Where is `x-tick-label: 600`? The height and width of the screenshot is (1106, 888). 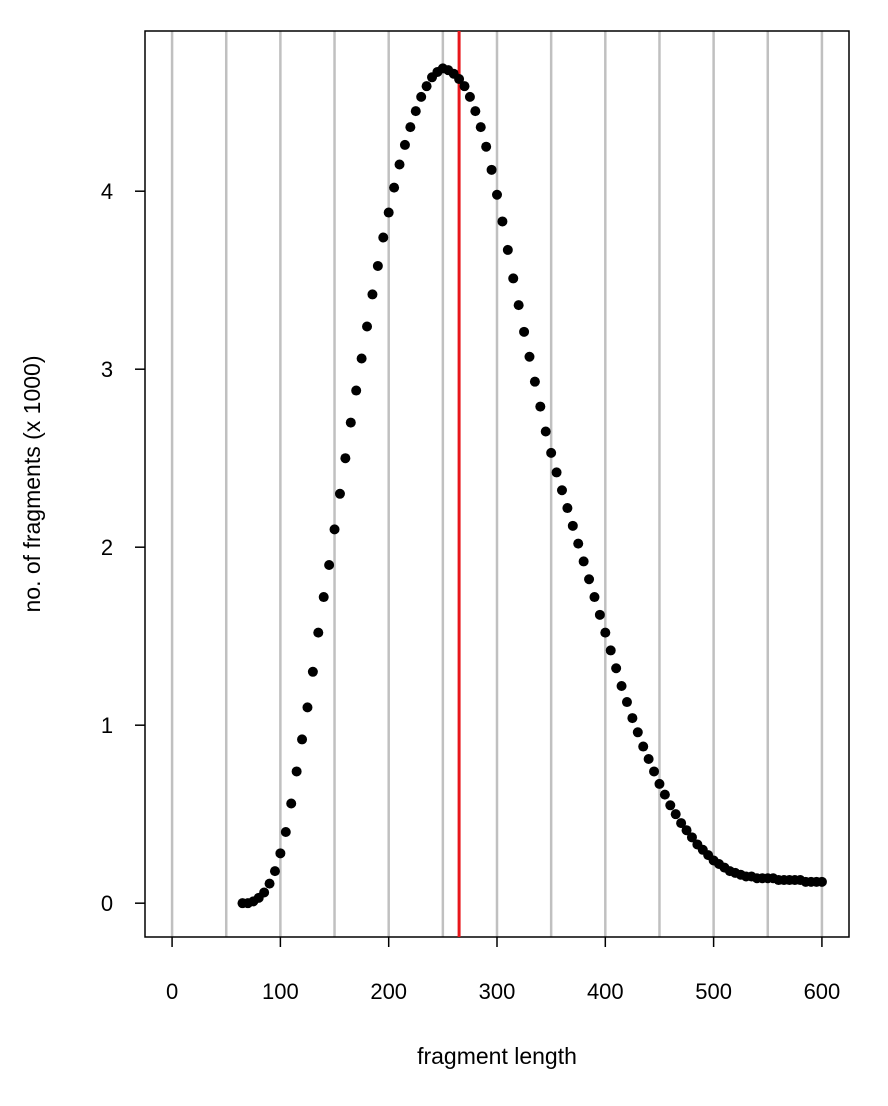
x-tick-label: 600 is located at coordinates (822, 991).